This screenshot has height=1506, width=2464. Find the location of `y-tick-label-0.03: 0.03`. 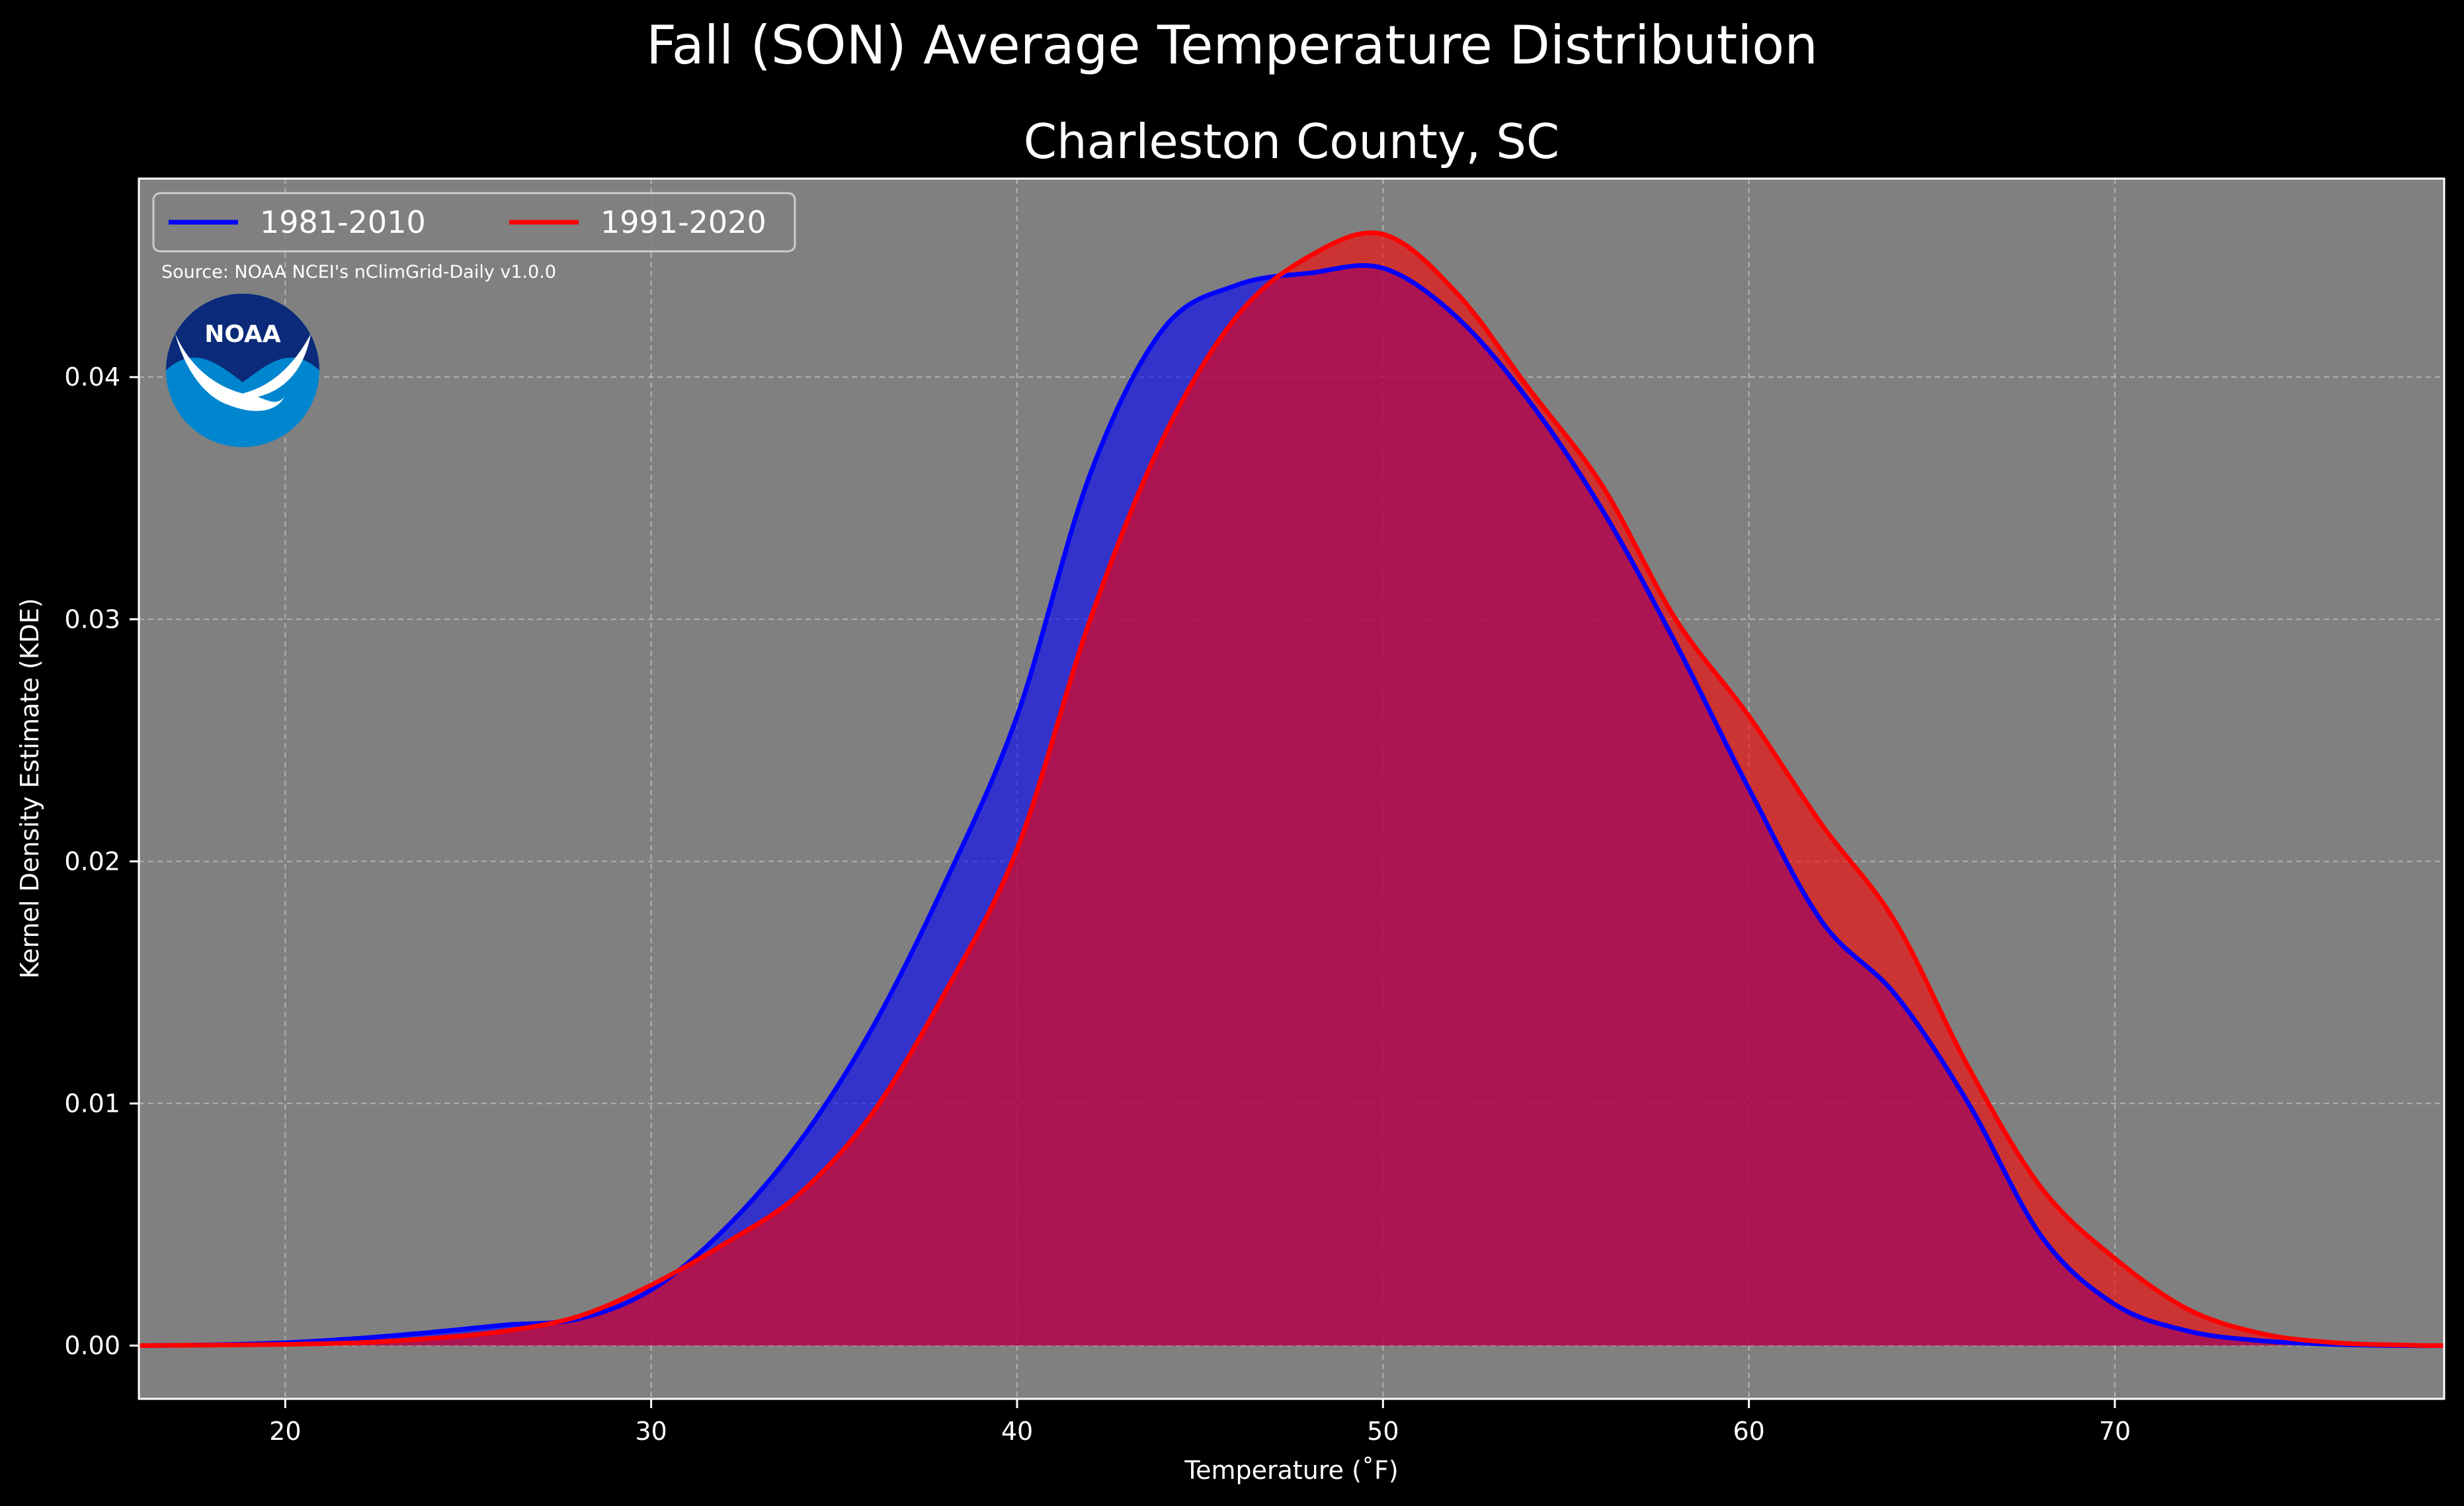

y-tick-label-0.03: 0.03 is located at coordinates (92, 620).